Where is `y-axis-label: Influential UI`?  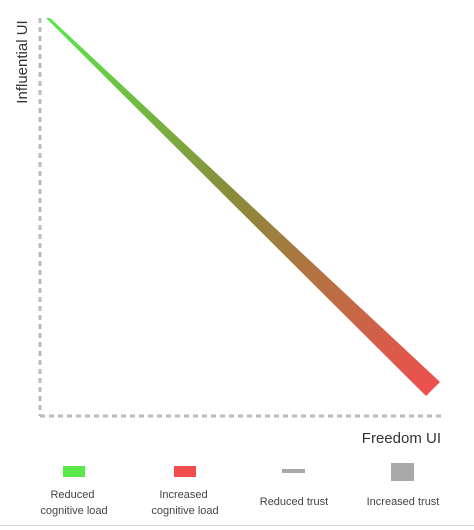
y-axis-label: Influential UI is located at coordinates (22, 61).